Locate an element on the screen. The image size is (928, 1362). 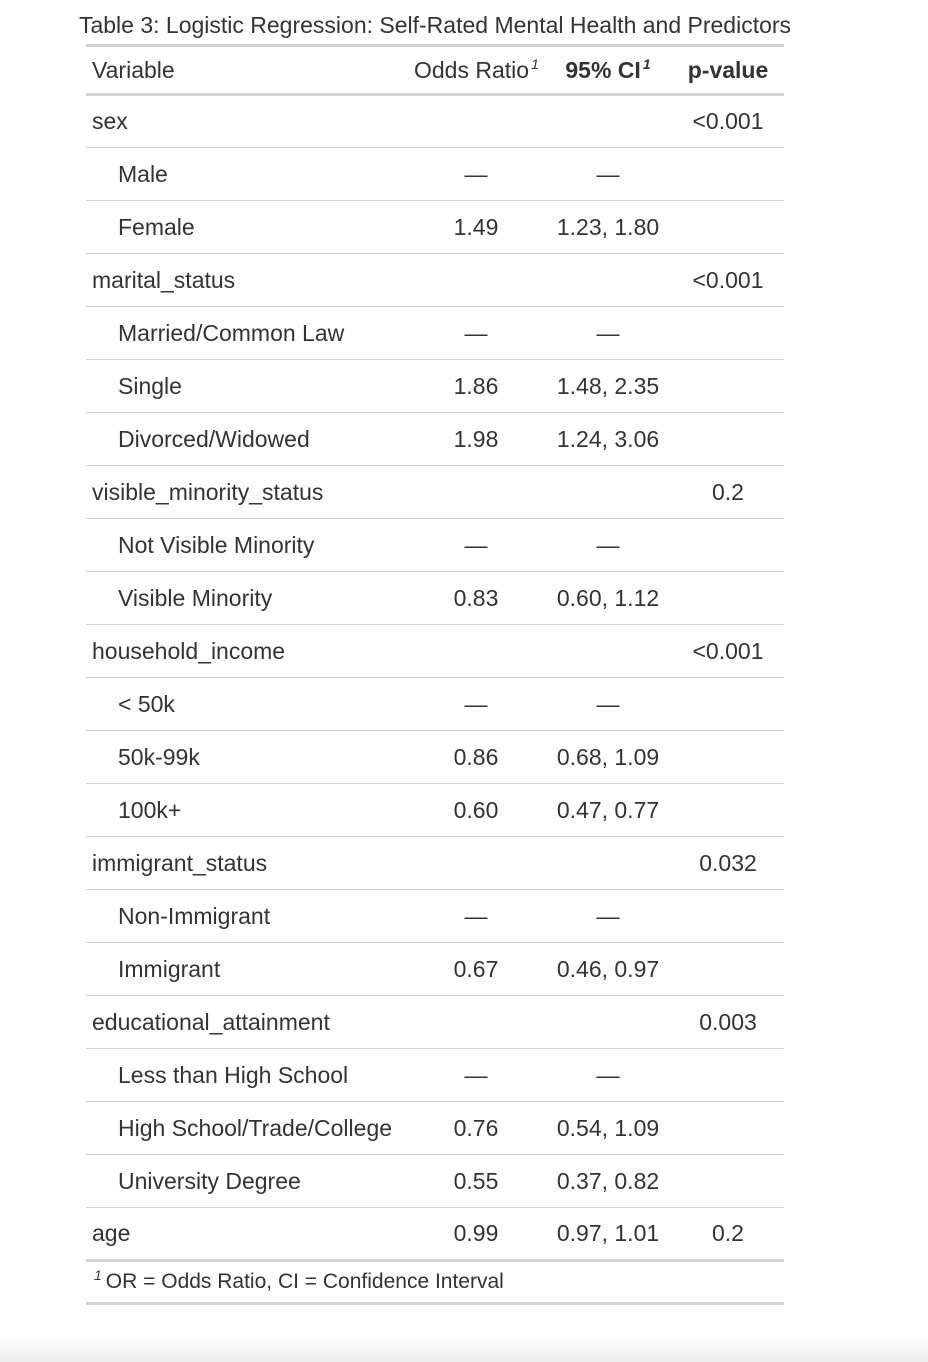
cell-odds-ratio: 0.99 is located at coordinates (476, 1234).